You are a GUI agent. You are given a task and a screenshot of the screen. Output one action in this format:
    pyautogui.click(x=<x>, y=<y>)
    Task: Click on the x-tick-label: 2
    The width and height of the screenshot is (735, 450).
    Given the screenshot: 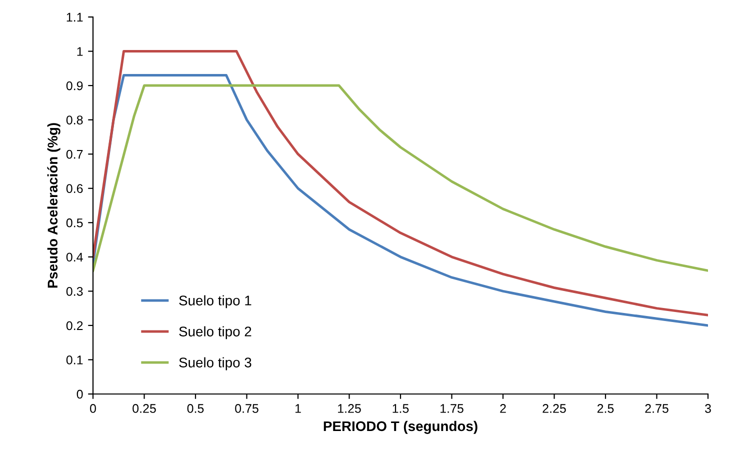 What is the action you would take?
    pyautogui.click(x=503, y=408)
    